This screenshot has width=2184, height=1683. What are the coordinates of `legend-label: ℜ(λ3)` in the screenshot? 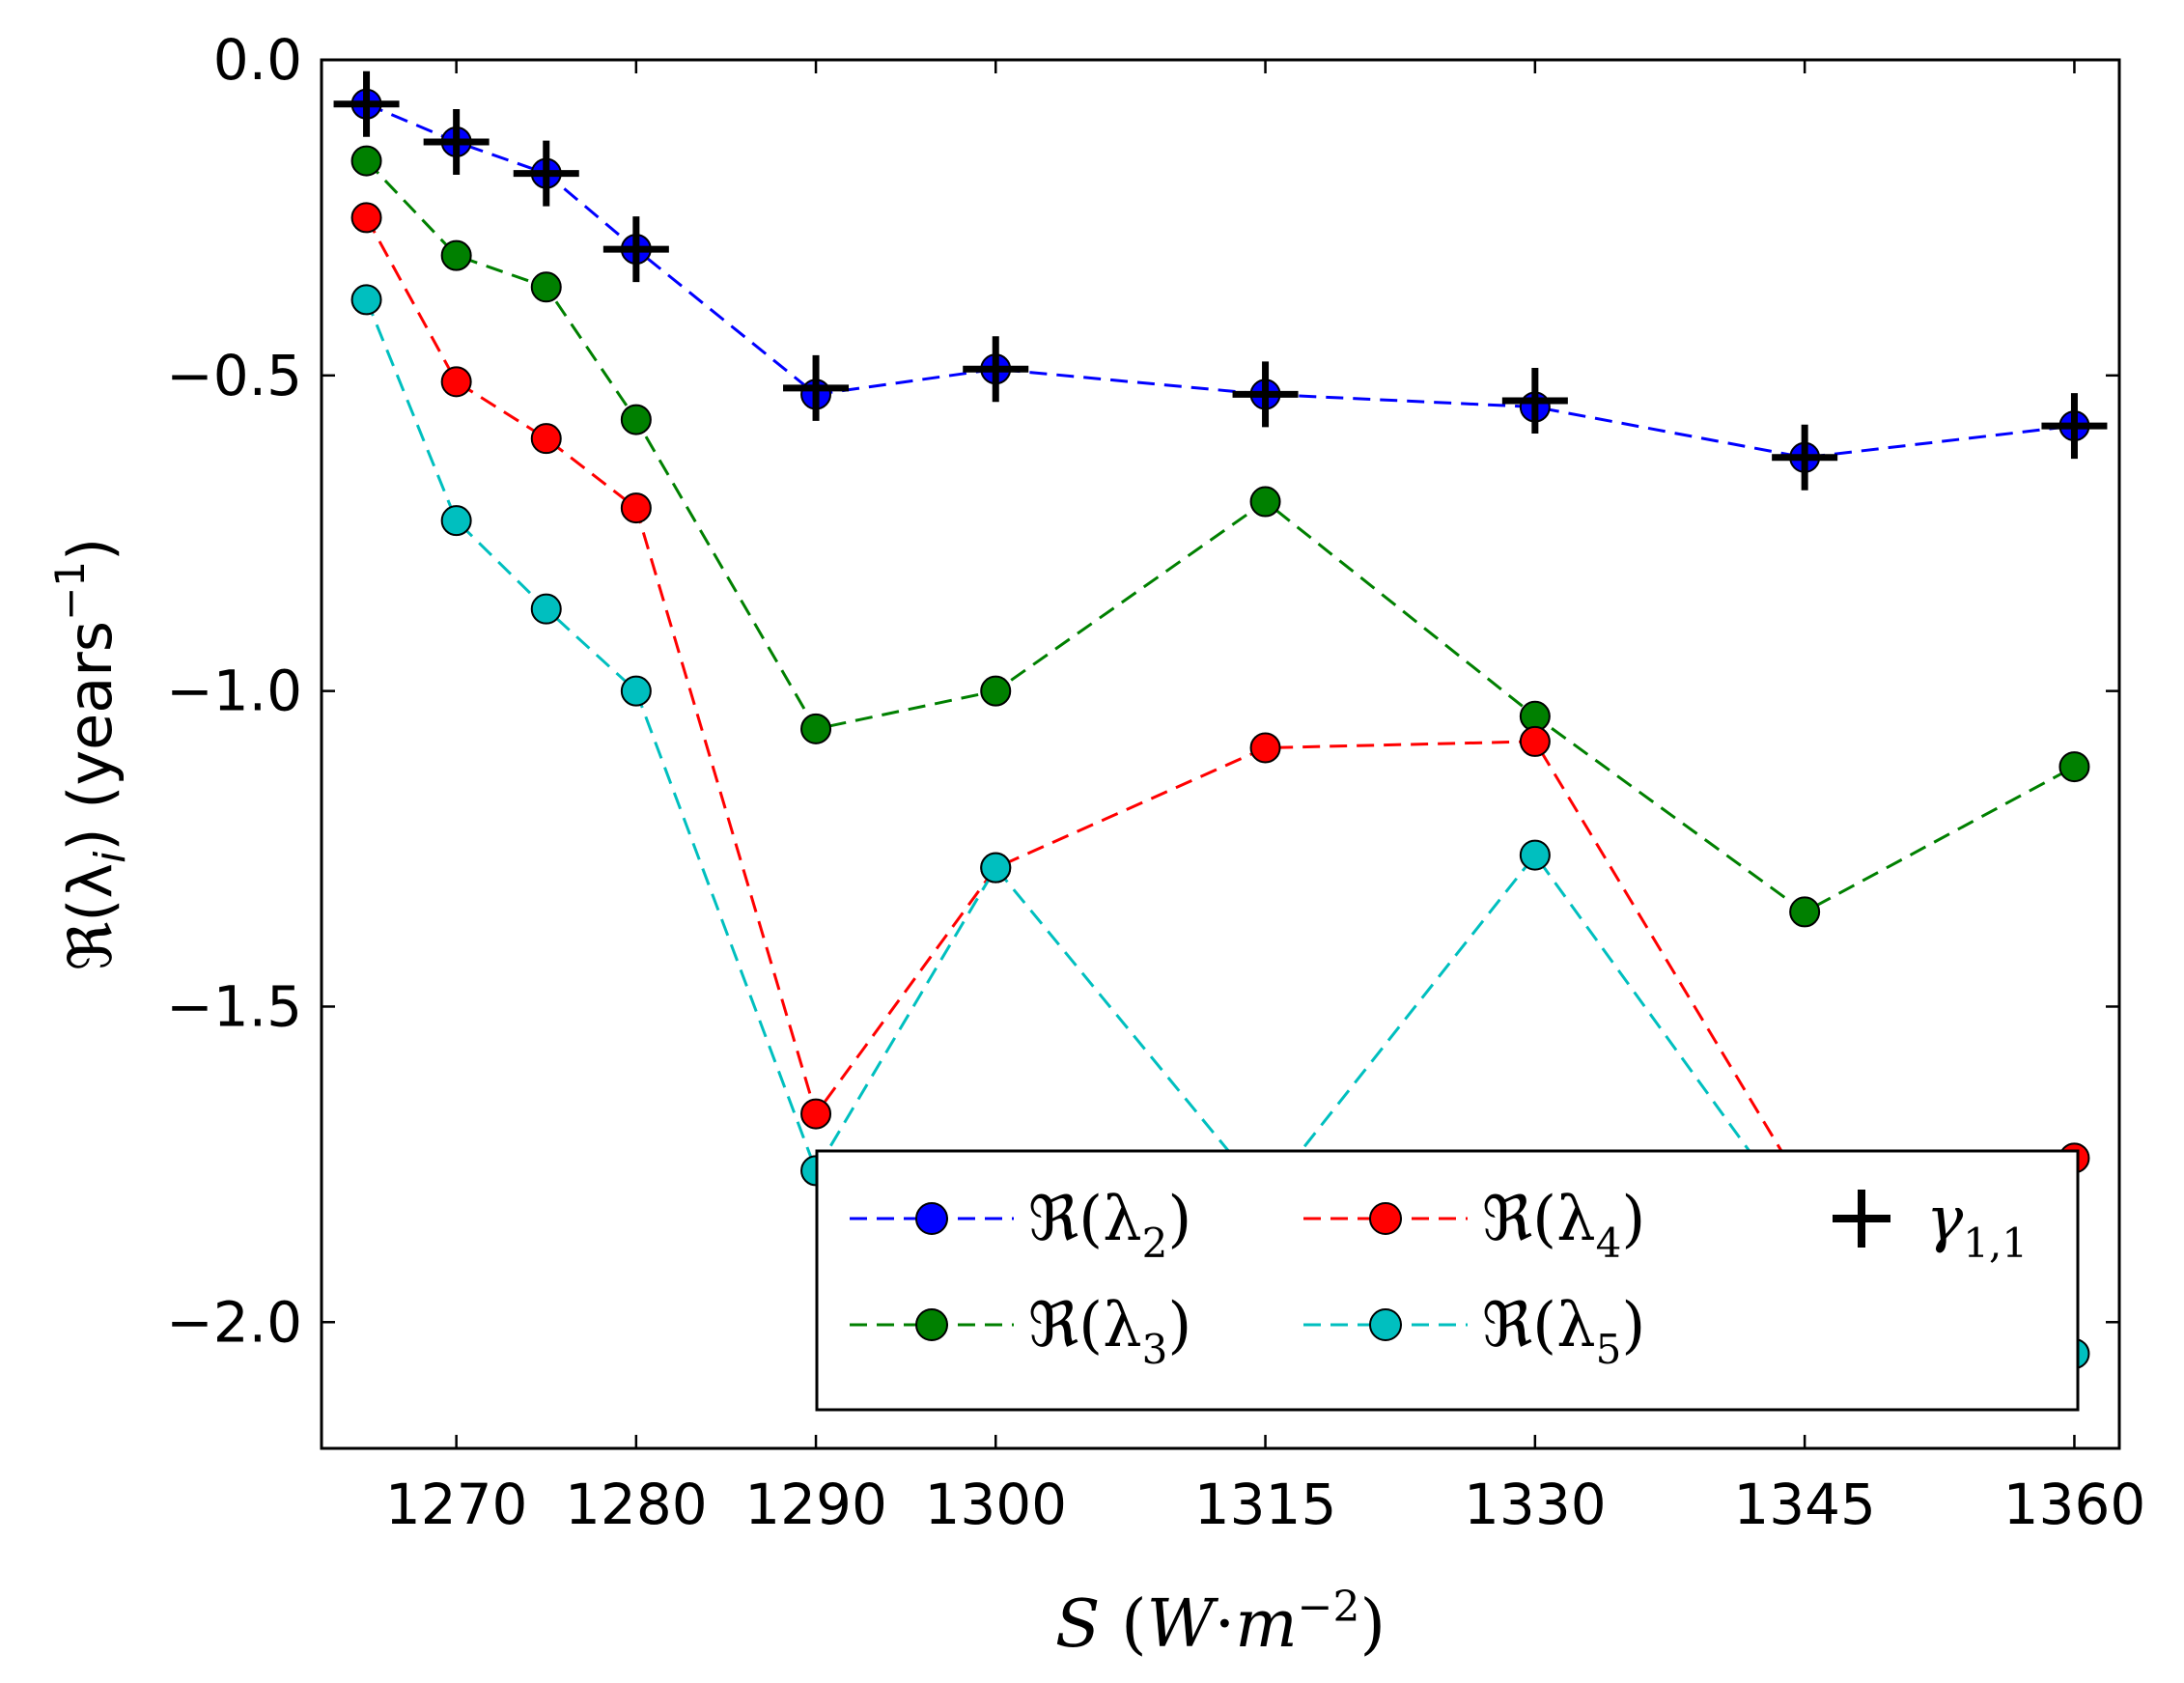 It's located at (1109, 1331).